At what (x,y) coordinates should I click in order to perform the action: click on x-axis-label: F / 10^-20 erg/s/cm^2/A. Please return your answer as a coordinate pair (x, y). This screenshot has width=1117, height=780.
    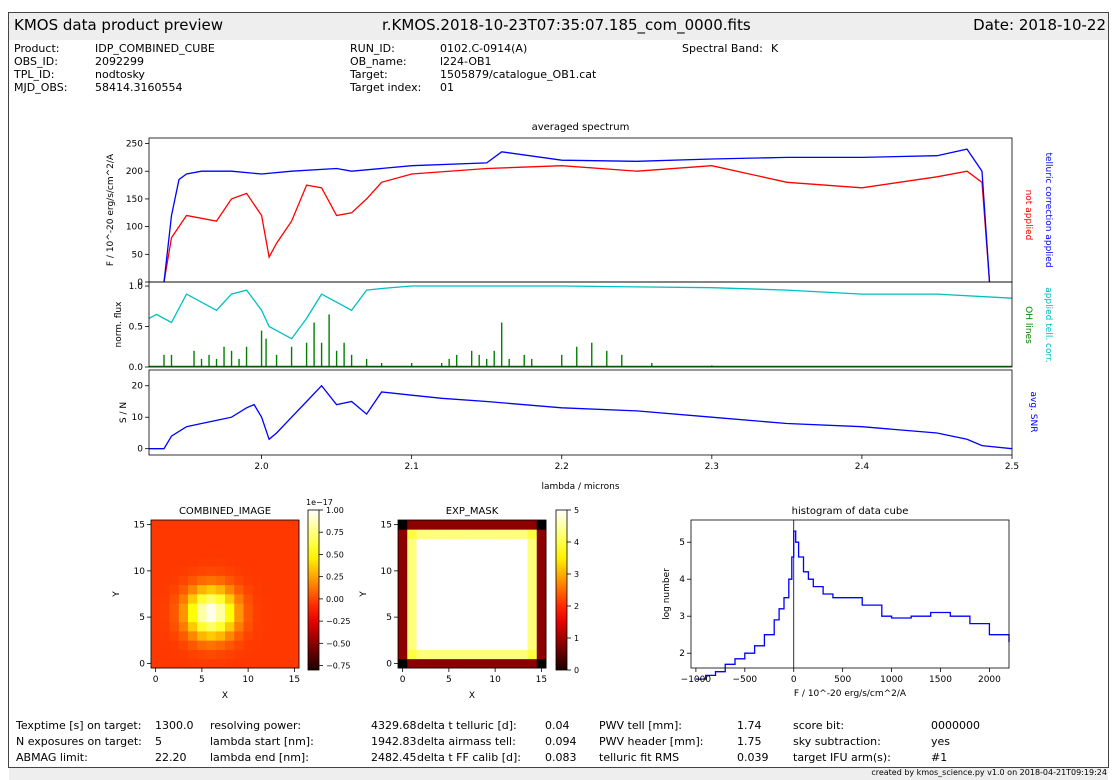
    Looking at the image, I should click on (850, 694).